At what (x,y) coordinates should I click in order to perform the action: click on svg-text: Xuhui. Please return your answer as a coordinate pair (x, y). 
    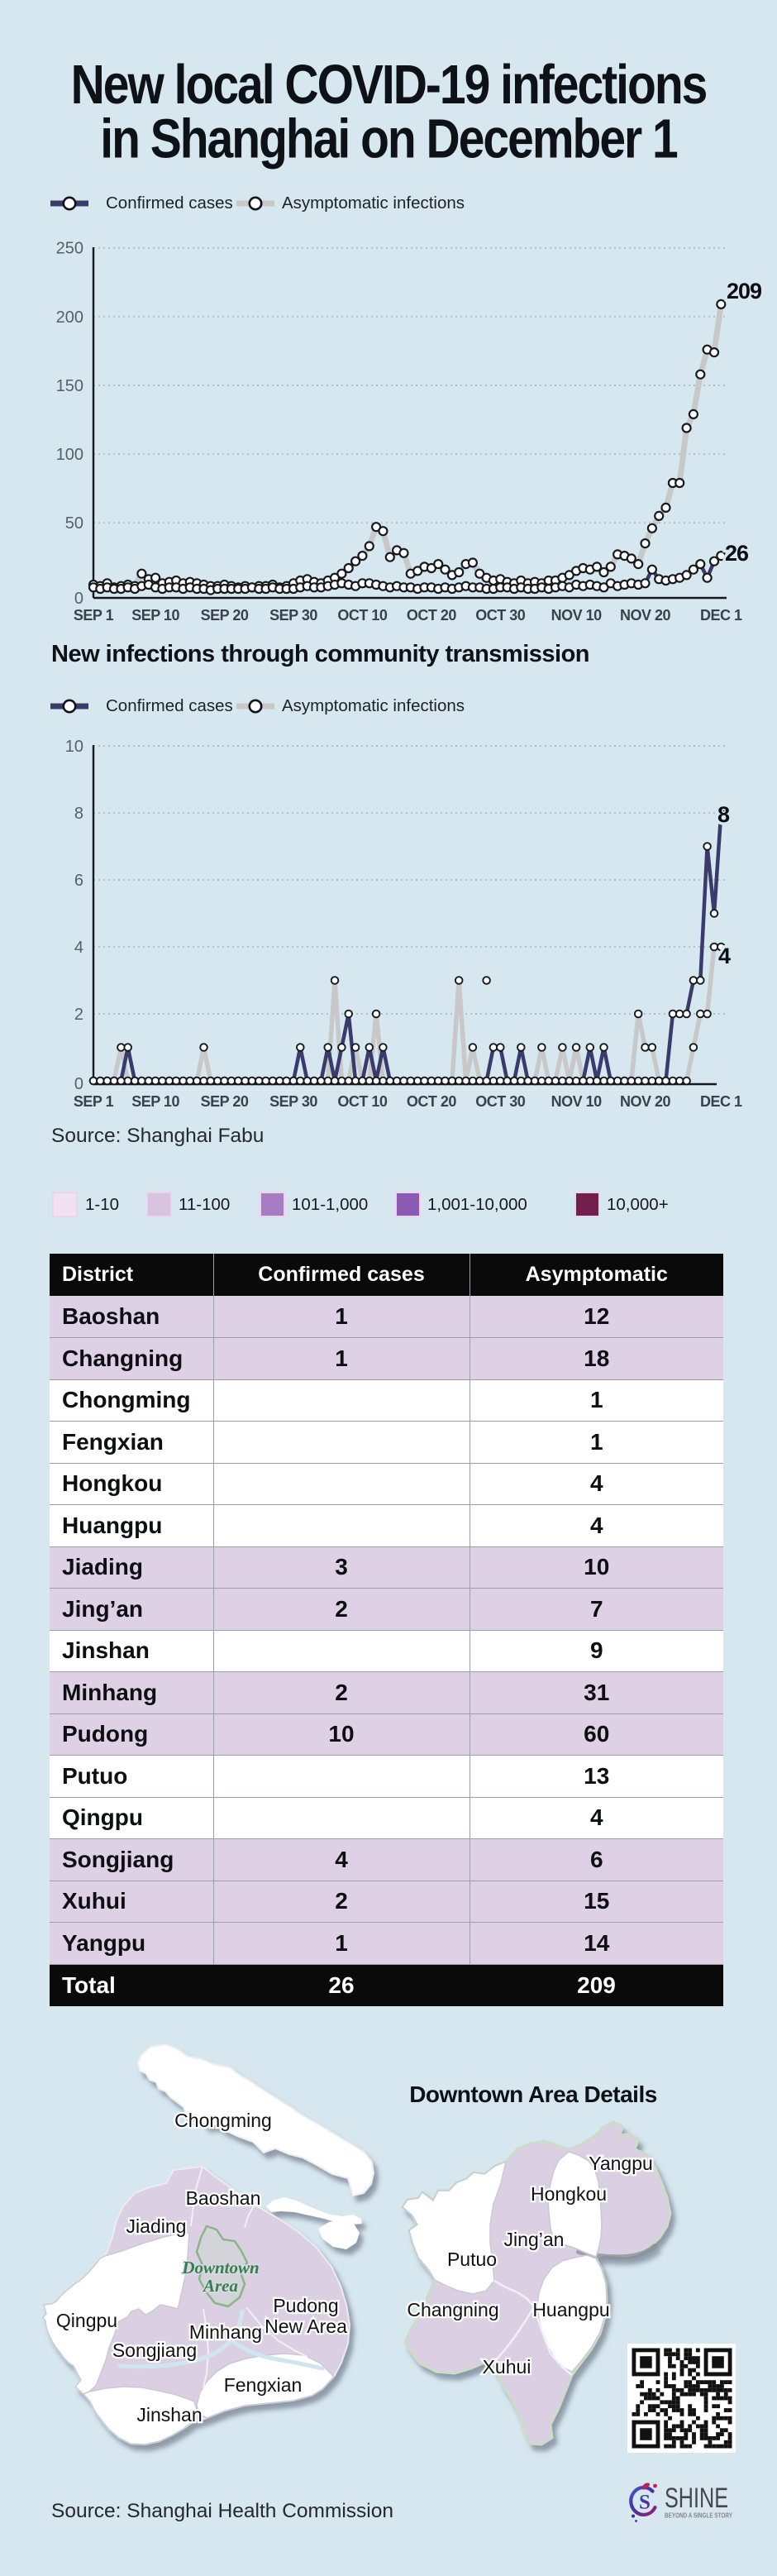
    Looking at the image, I should click on (507, 2367).